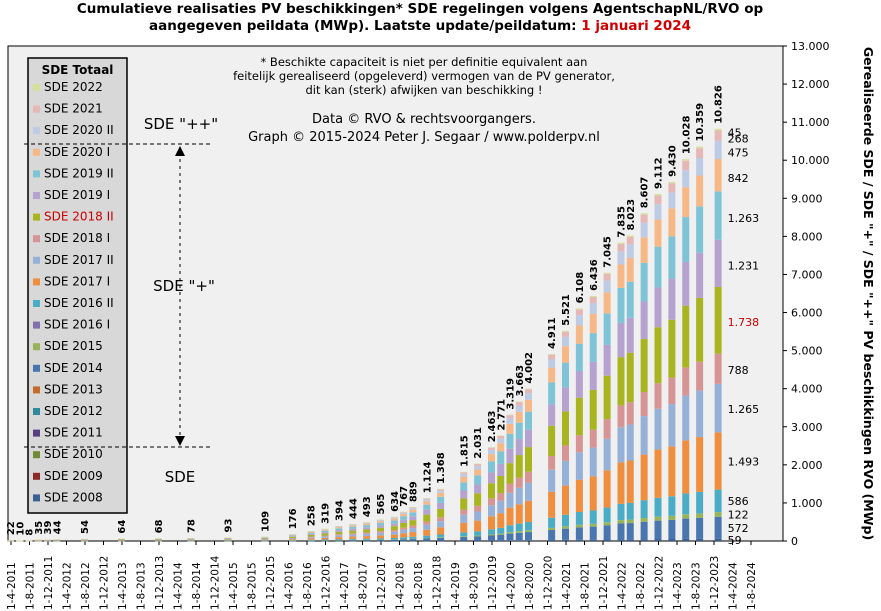  I want to click on legend-entry: SDE 2008, so click(73, 497).